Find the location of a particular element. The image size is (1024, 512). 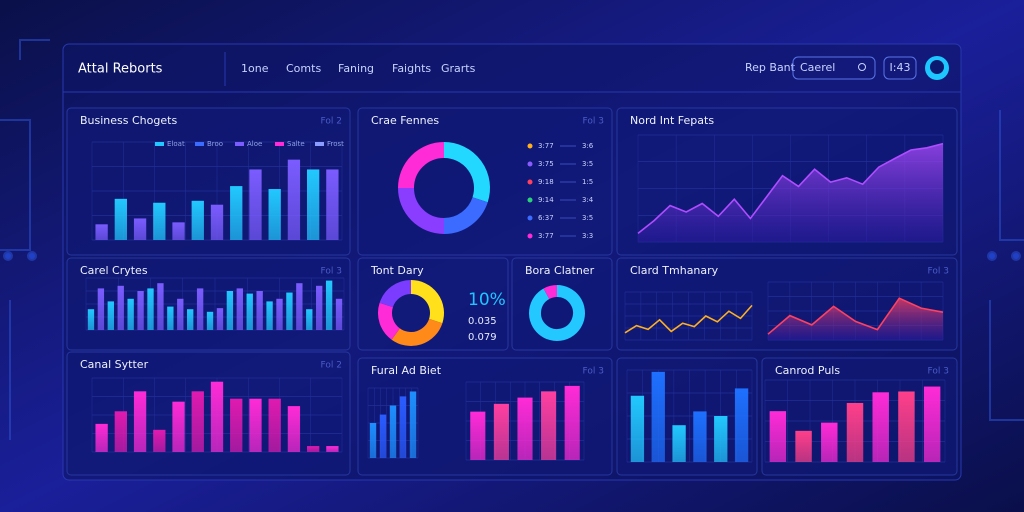

search-text: Caerel is located at coordinates (817, 67).